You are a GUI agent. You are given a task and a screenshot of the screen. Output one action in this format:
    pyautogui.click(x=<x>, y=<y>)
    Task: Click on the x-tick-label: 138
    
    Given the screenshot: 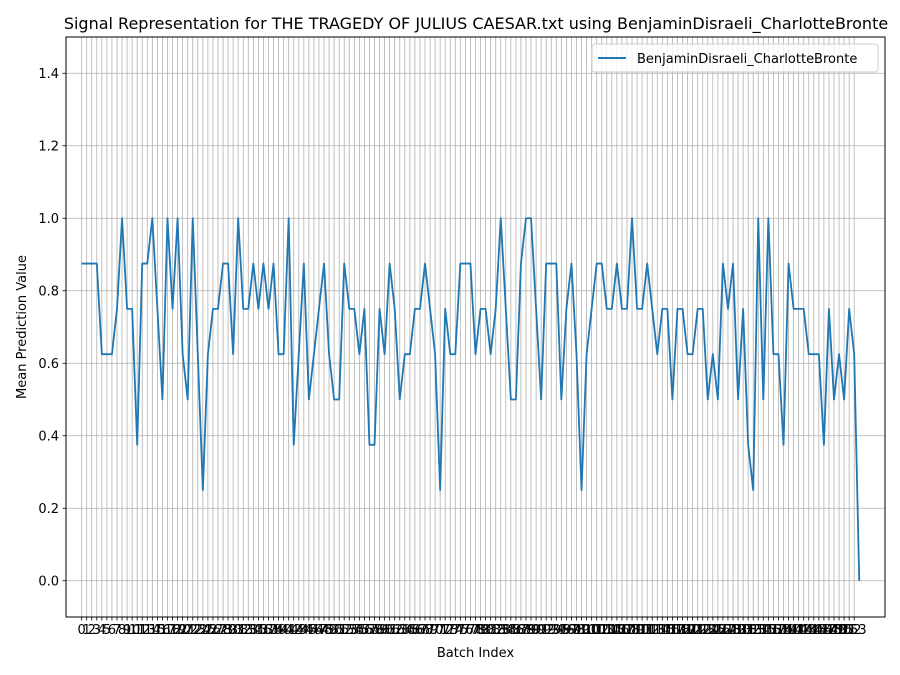 What is the action you would take?
    pyautogui.click(x=778, y=630)
    